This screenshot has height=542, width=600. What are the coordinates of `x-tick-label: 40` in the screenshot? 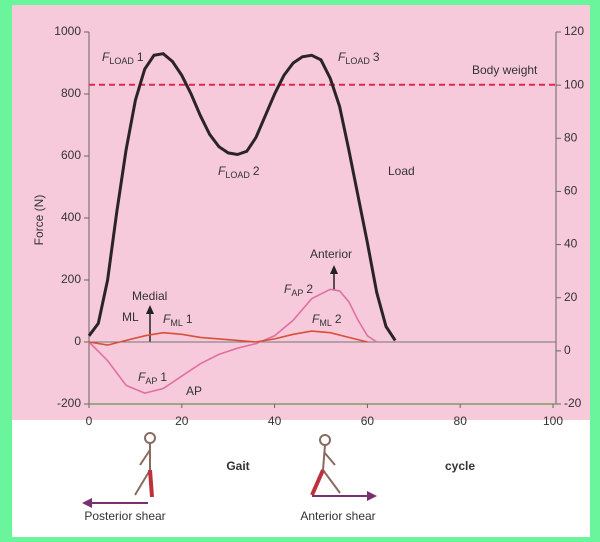 It's located at (275, 421).